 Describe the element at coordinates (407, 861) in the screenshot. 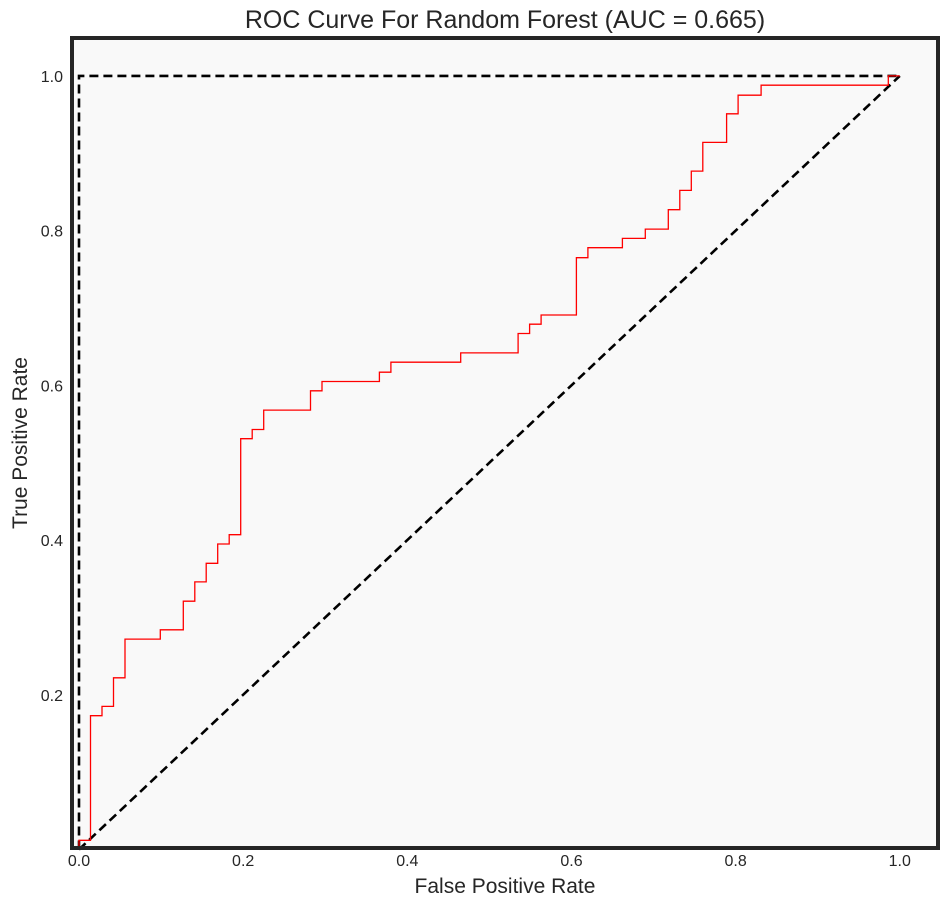

I see `x-tick-label: 0.4` at that location.